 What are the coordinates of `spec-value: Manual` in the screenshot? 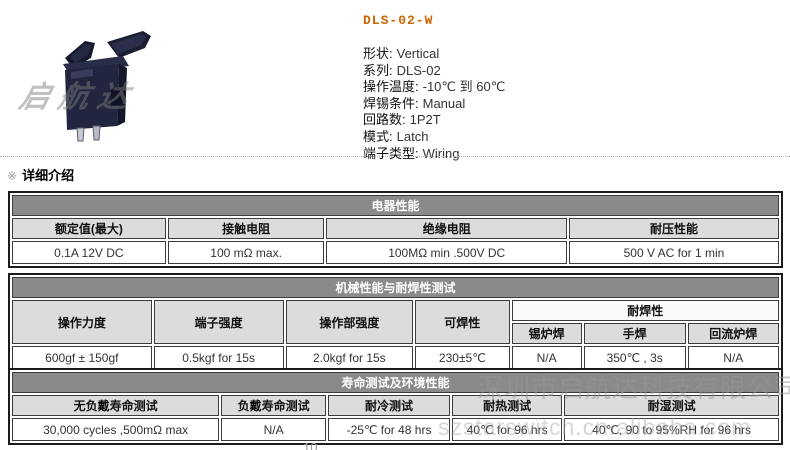 It's located at (444, 103).